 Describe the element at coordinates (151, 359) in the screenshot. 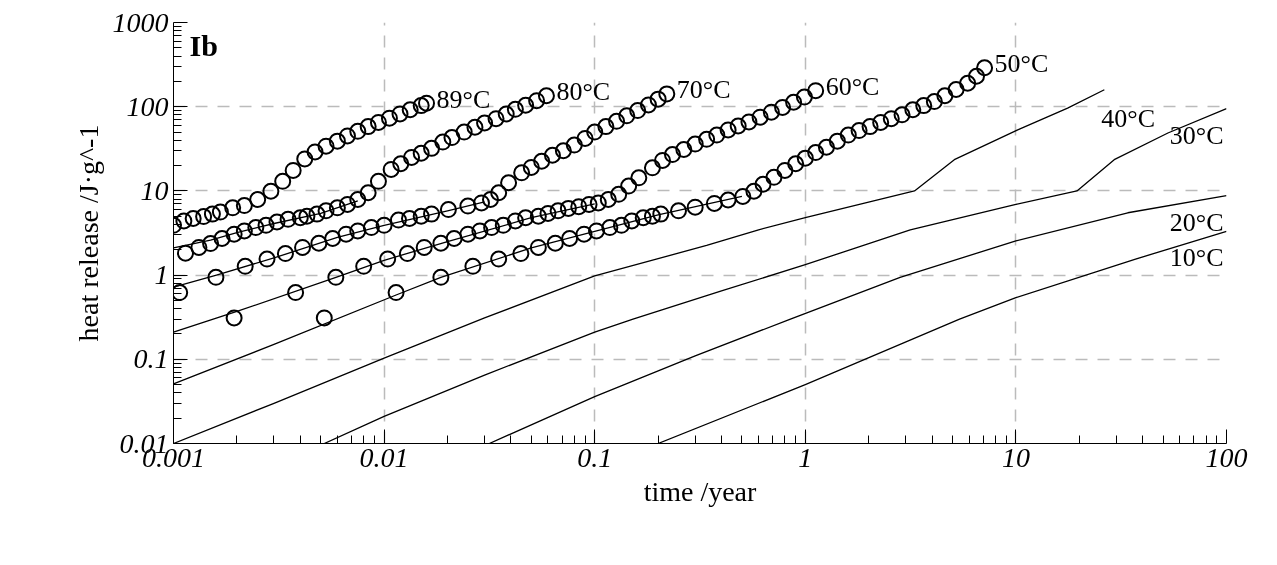

I see `y-tick-label: 0.1` at that location.